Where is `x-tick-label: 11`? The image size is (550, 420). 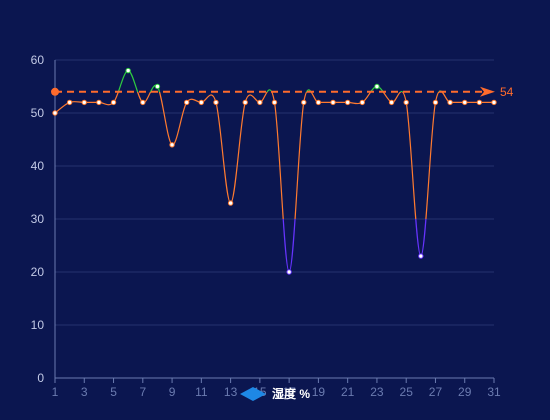
x-tick-label: 11 is located at coordinates (201, 392).